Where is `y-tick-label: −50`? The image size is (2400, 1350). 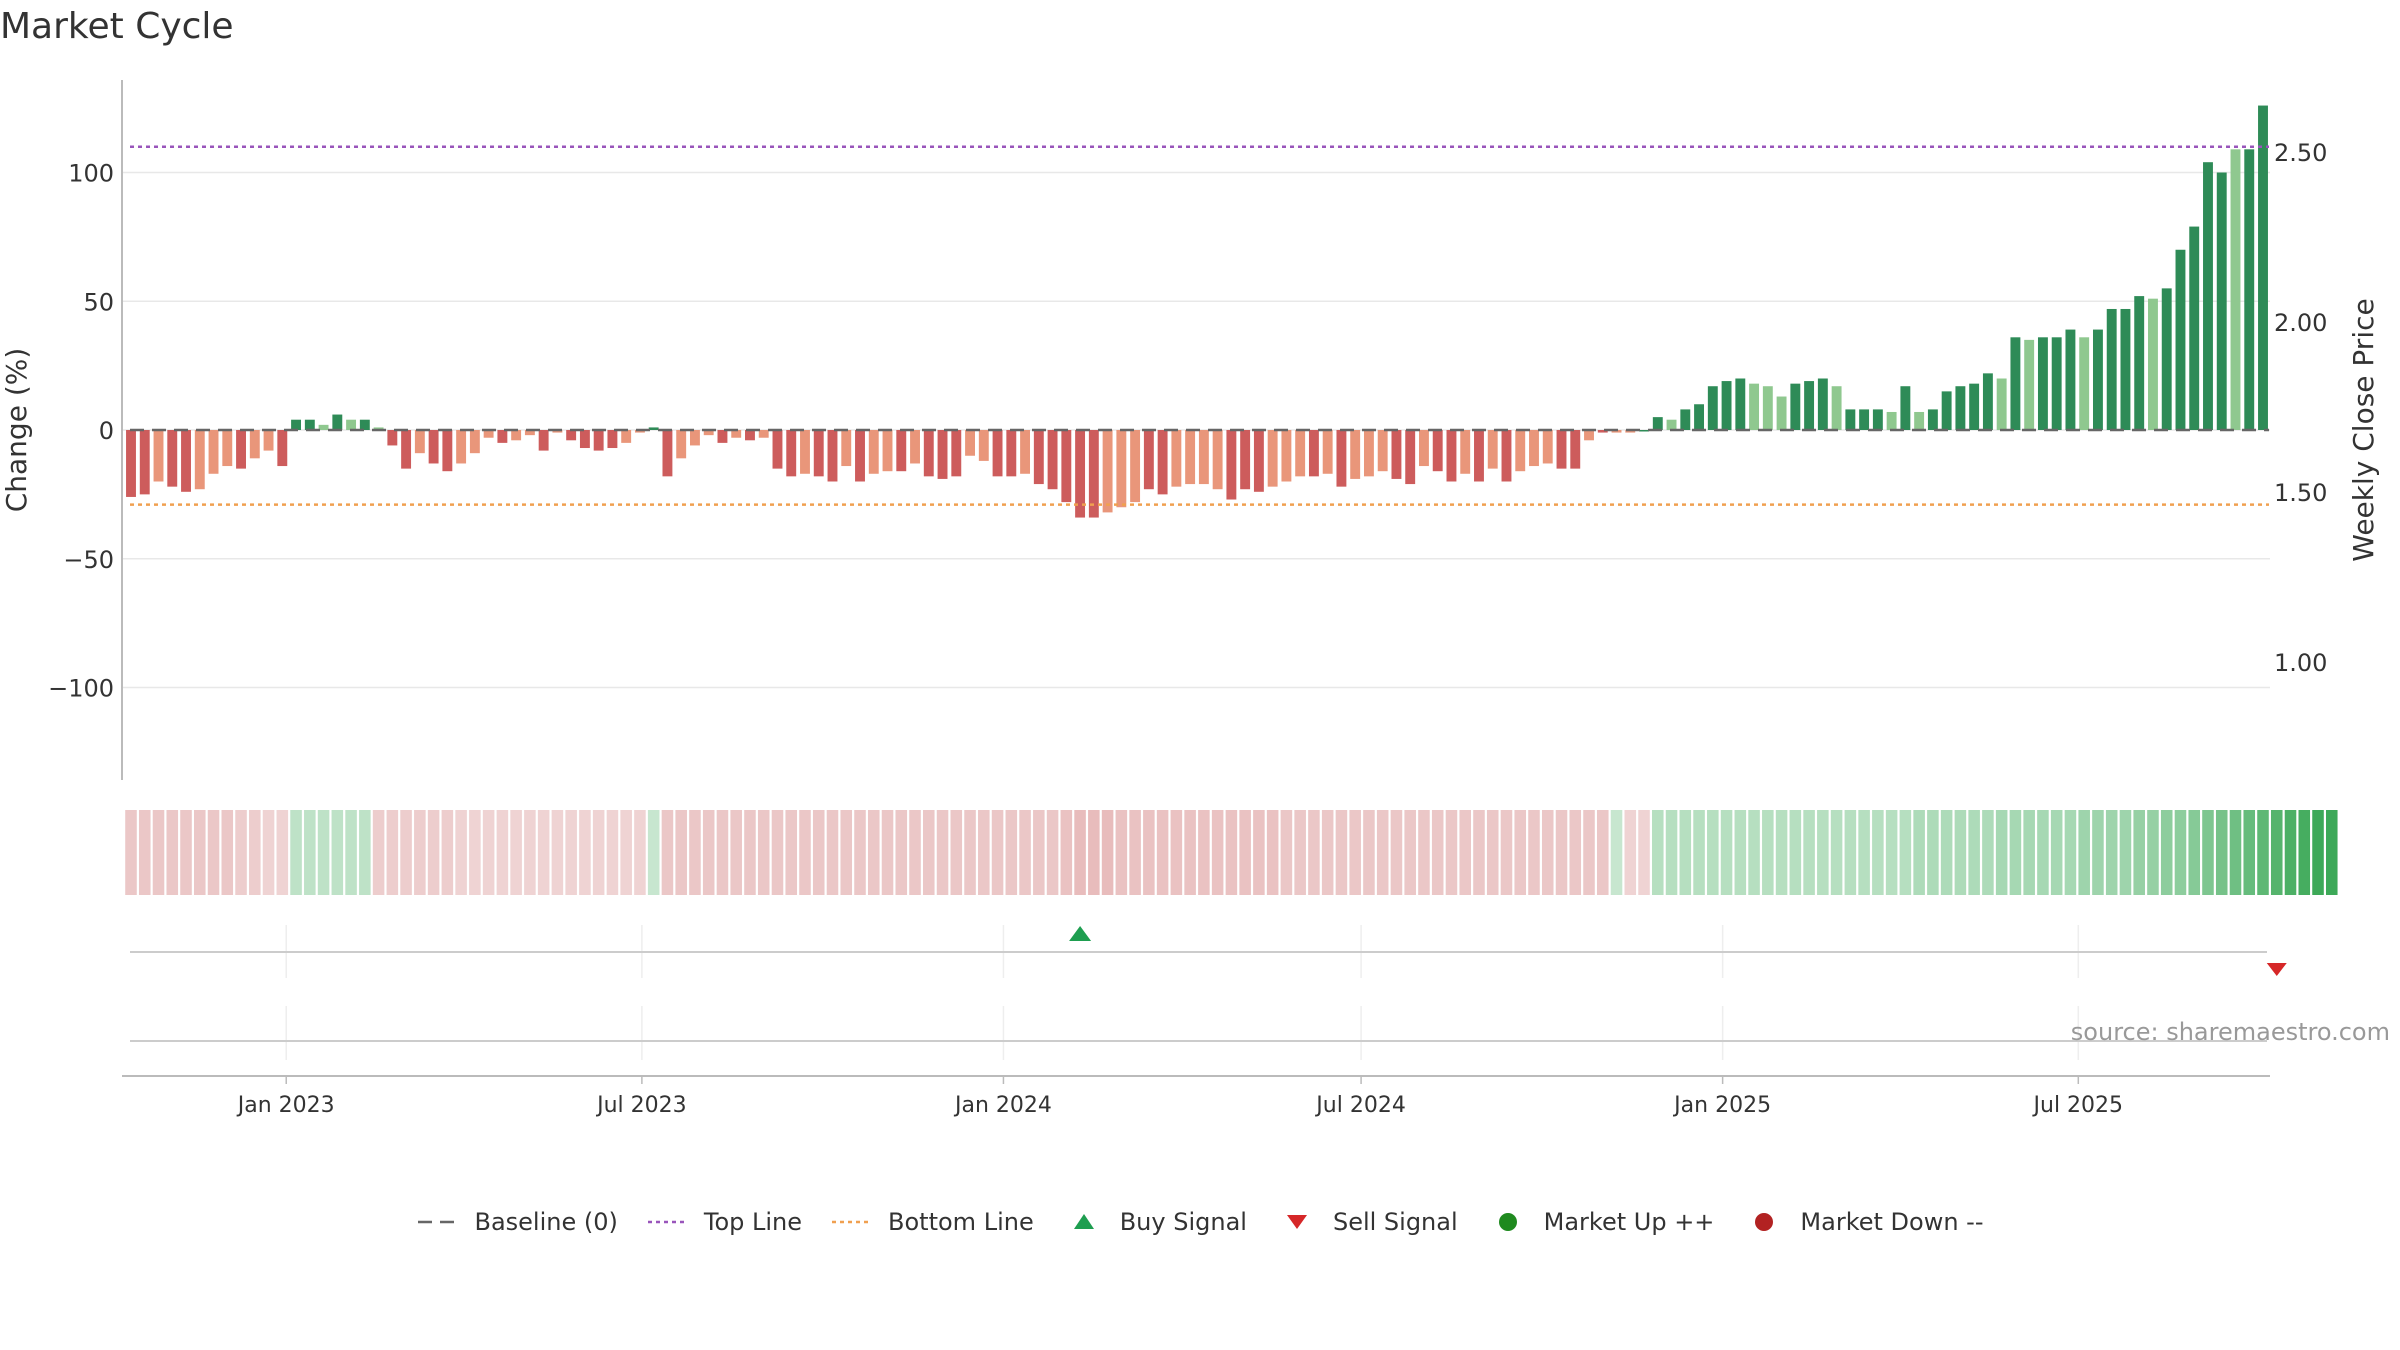
y-tick-label: −50 is located at coordinates (88, 560).